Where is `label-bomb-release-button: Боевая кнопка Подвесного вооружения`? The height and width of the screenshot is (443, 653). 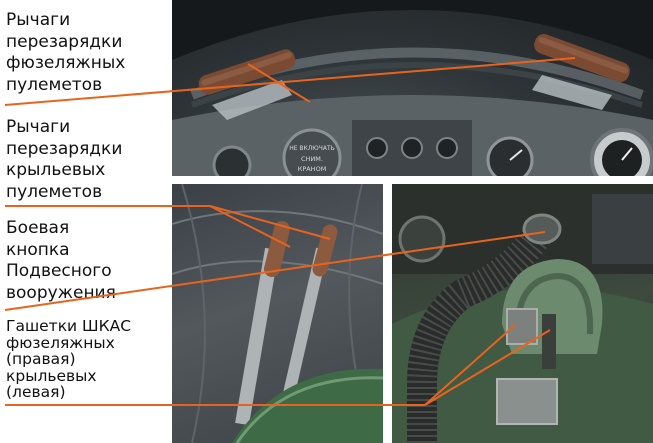
label-bomb-release-button: Боевая кнопка Подвесного вооружения is located at coordinates (61, 261).